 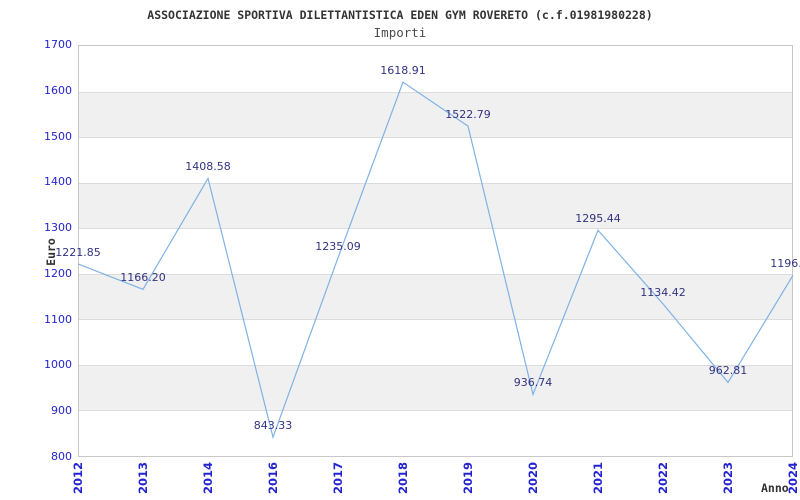 What do you see at coordinates (58, 365) in the screenshot?
I see `y-tick-label: 1000` at bounding box center [58, 365].